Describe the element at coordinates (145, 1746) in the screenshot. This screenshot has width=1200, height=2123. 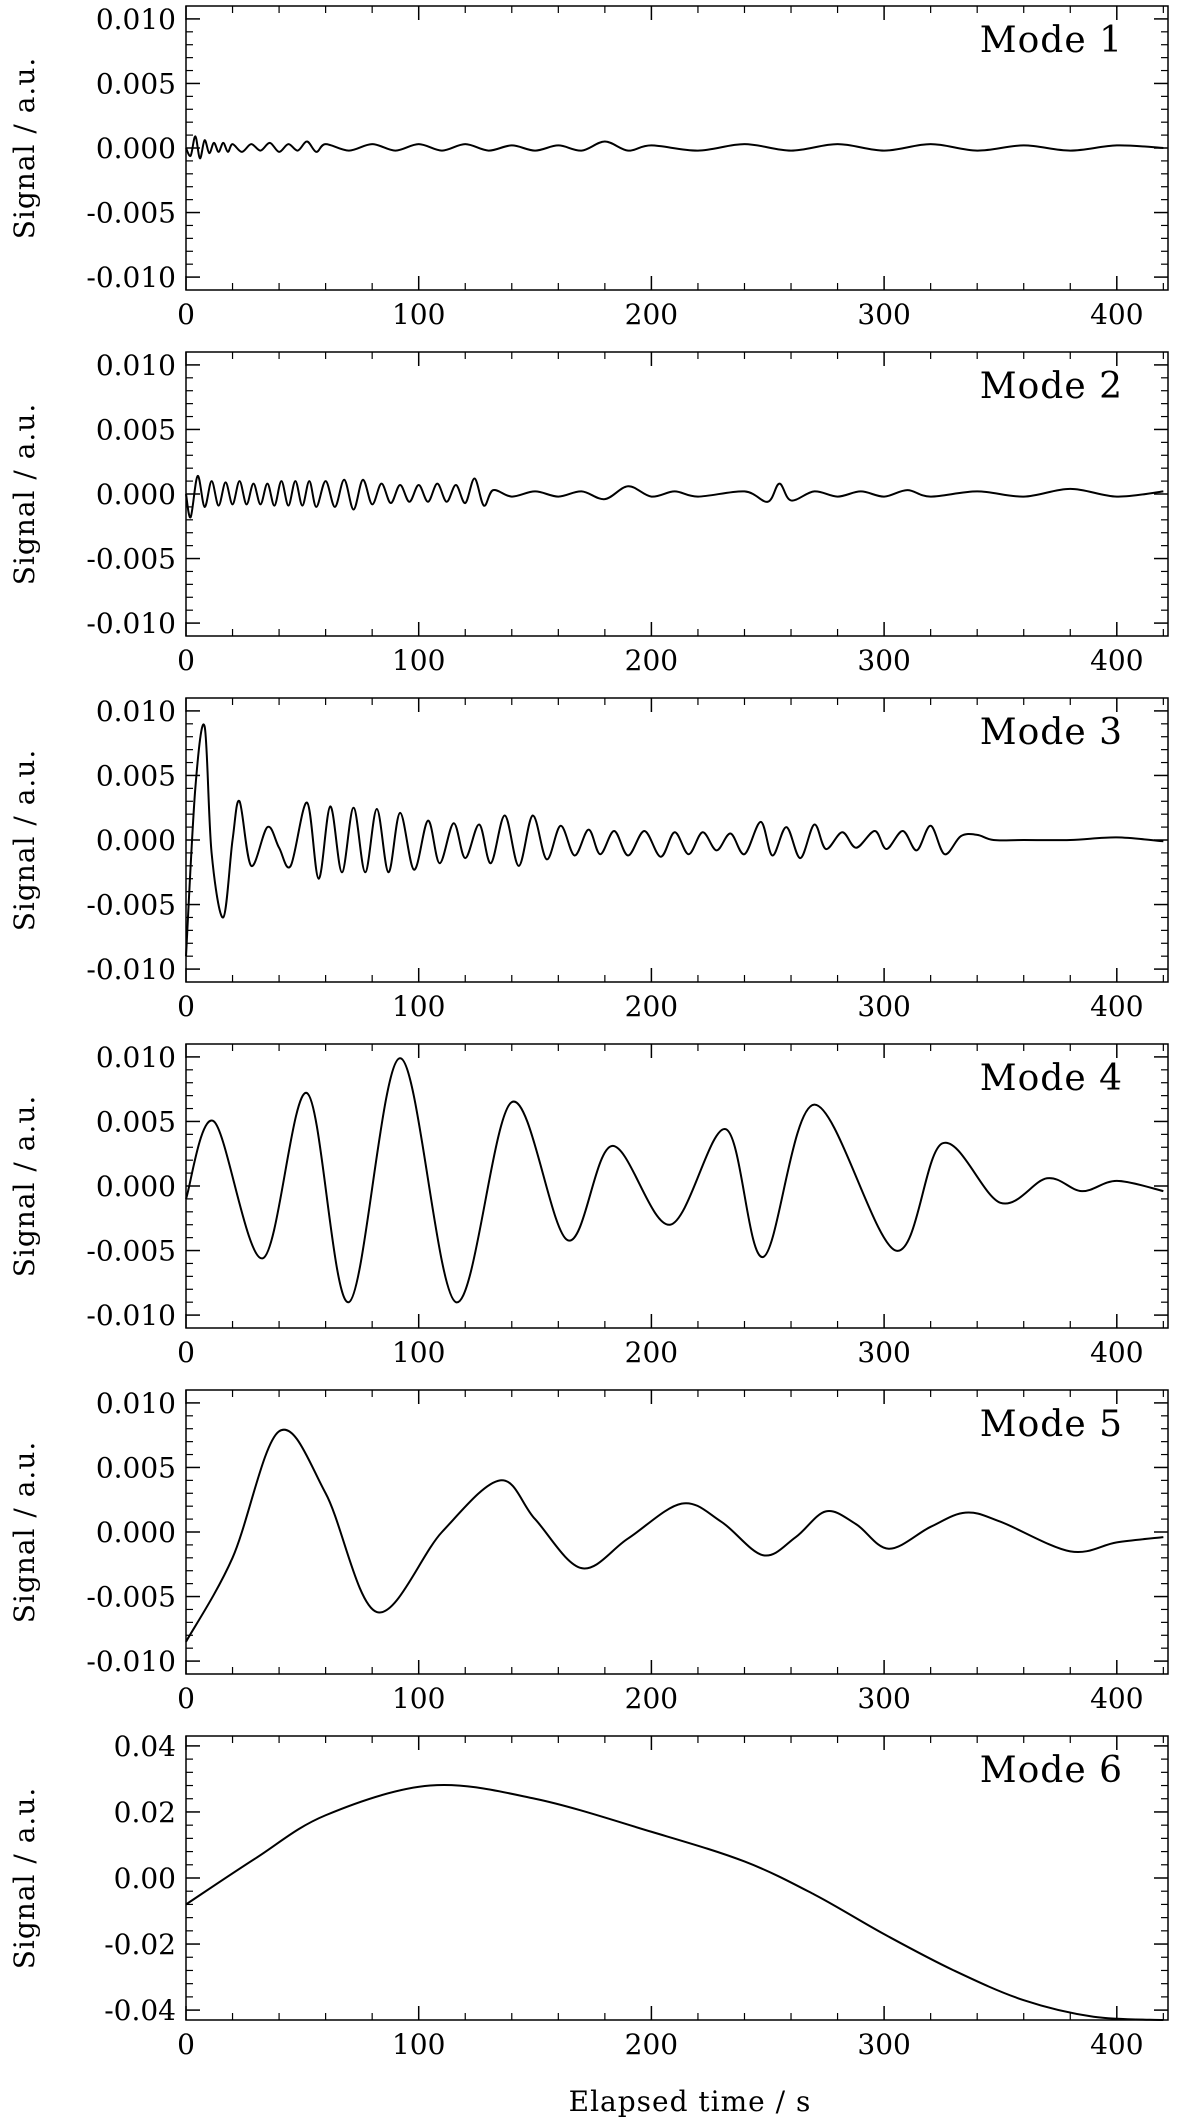
I see `y-tick-label: 0.04` at that location.